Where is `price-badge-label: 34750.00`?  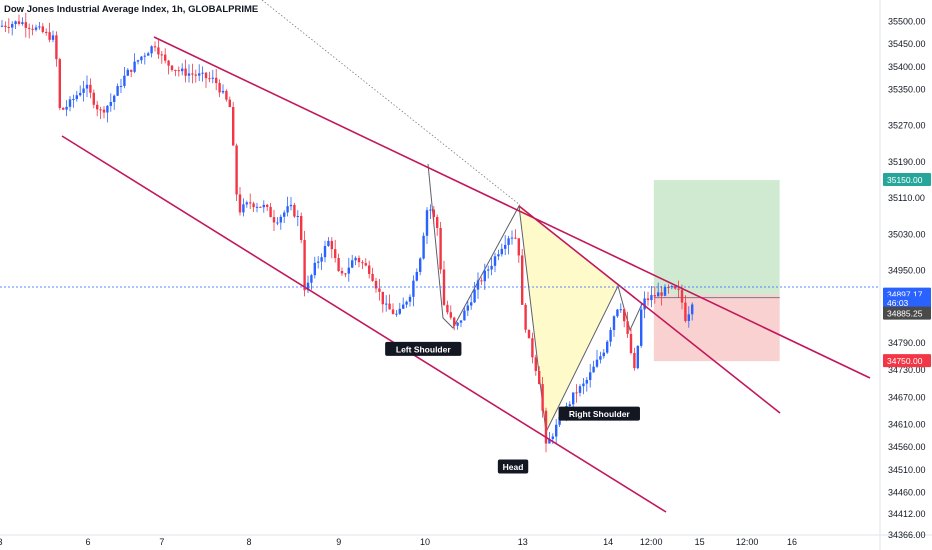
price-badge-label: 34750.00 is located at coordinates (905, 361).